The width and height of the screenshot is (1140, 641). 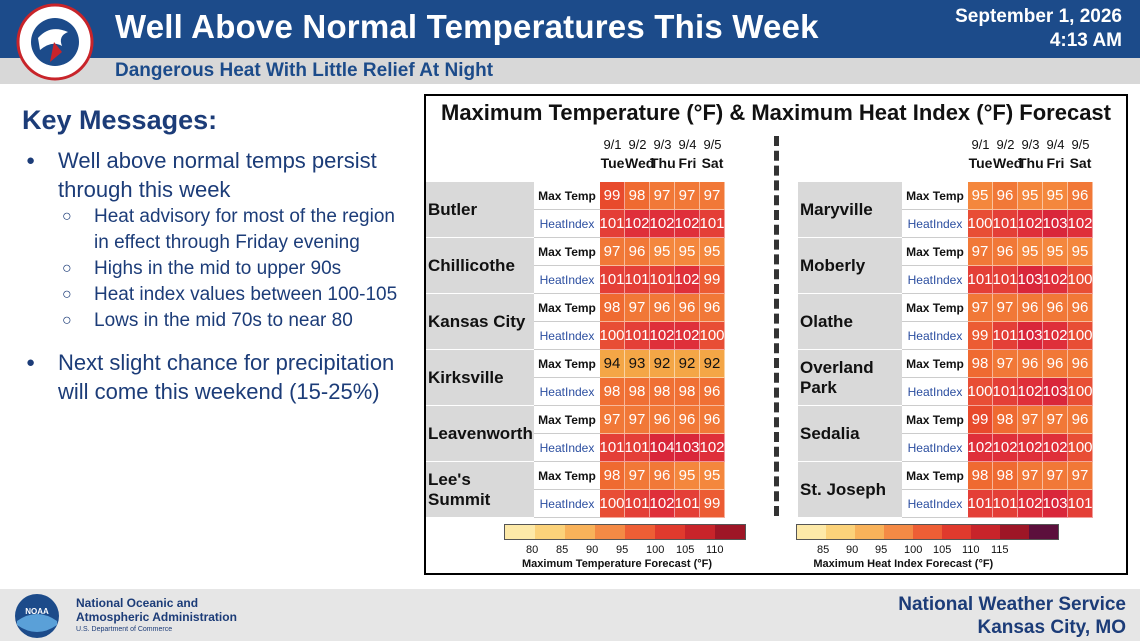 I want to click on colorbar-label: Maximum Temperature Forecast (°F), so click(x=617, y=564).